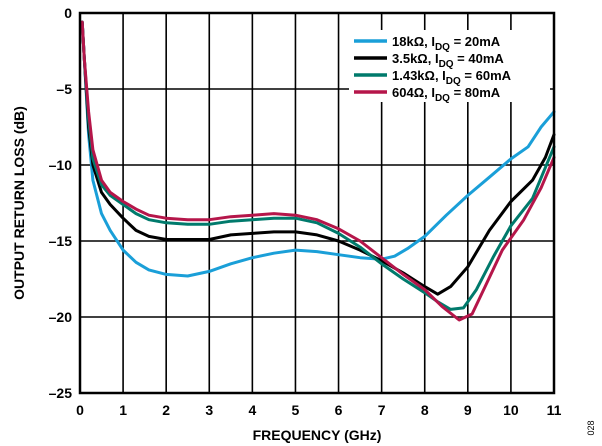 This screenshot has height=446, width=602. What do you see at coordinates (446, 94) in the screenshot?
I see `legend-label-4: 604Ω, IDQ = 80mA` at bounding box center [446, 94].